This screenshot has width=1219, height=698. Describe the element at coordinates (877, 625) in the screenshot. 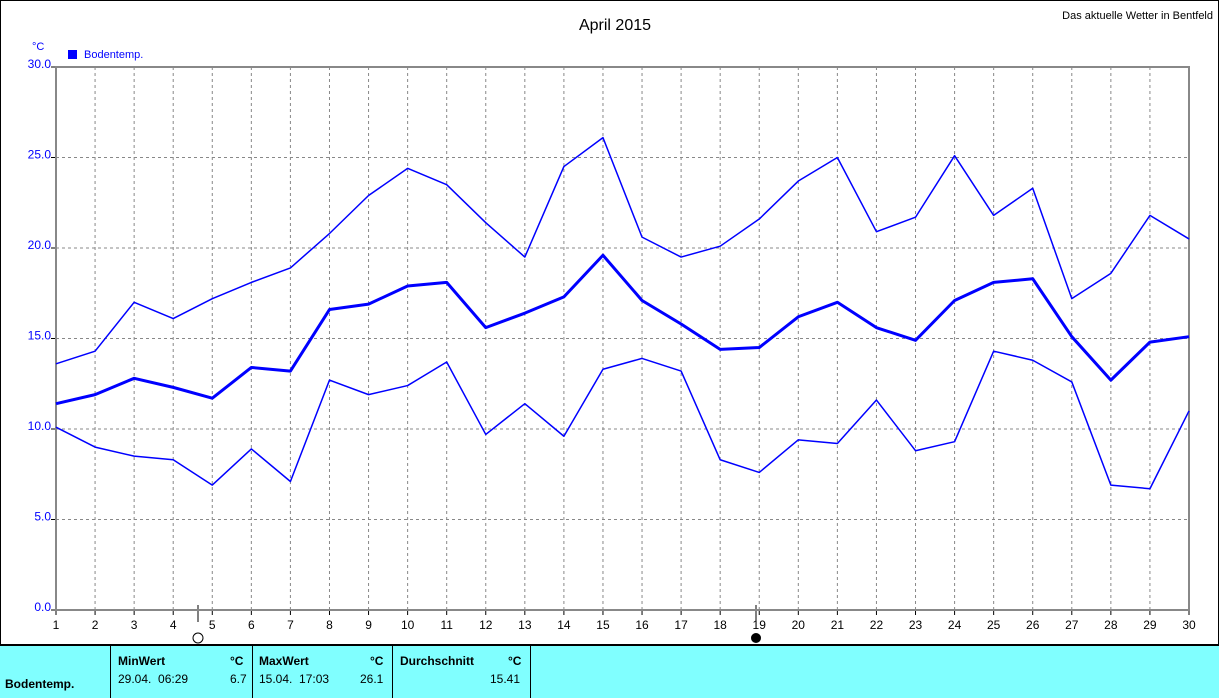

I see `x-tick-label: 22` at that location.